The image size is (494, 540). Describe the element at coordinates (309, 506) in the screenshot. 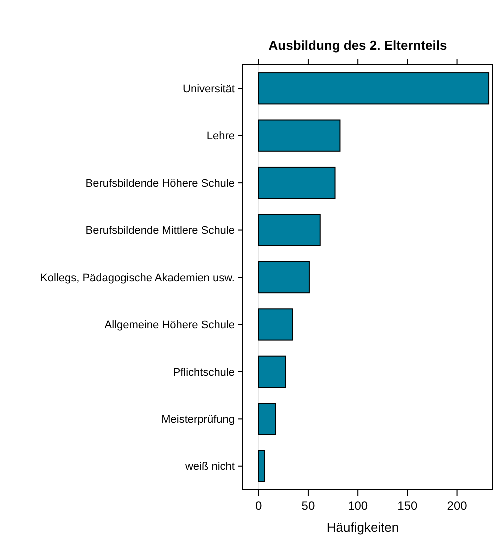

I see `x-tick-label: 50` at that location.